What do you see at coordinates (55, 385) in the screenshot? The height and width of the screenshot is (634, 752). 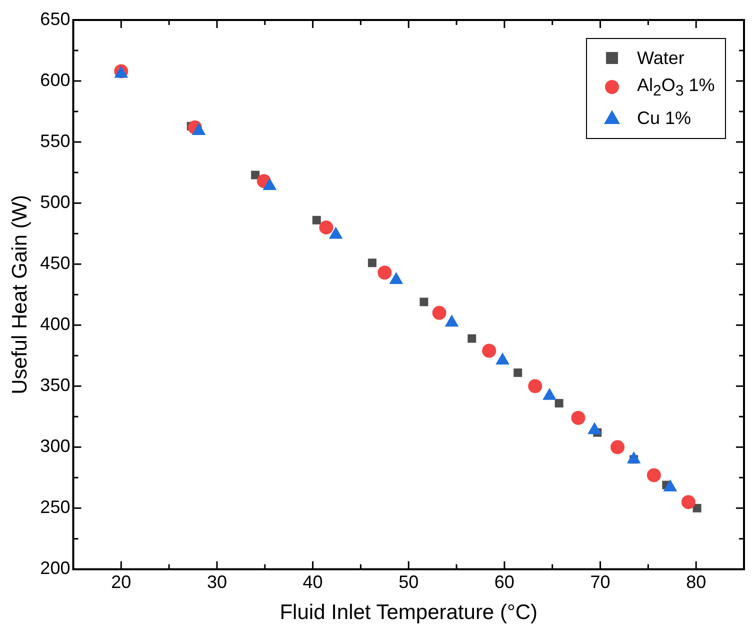 I see `y-tick-label: 350` at bounding box center [55, 385].